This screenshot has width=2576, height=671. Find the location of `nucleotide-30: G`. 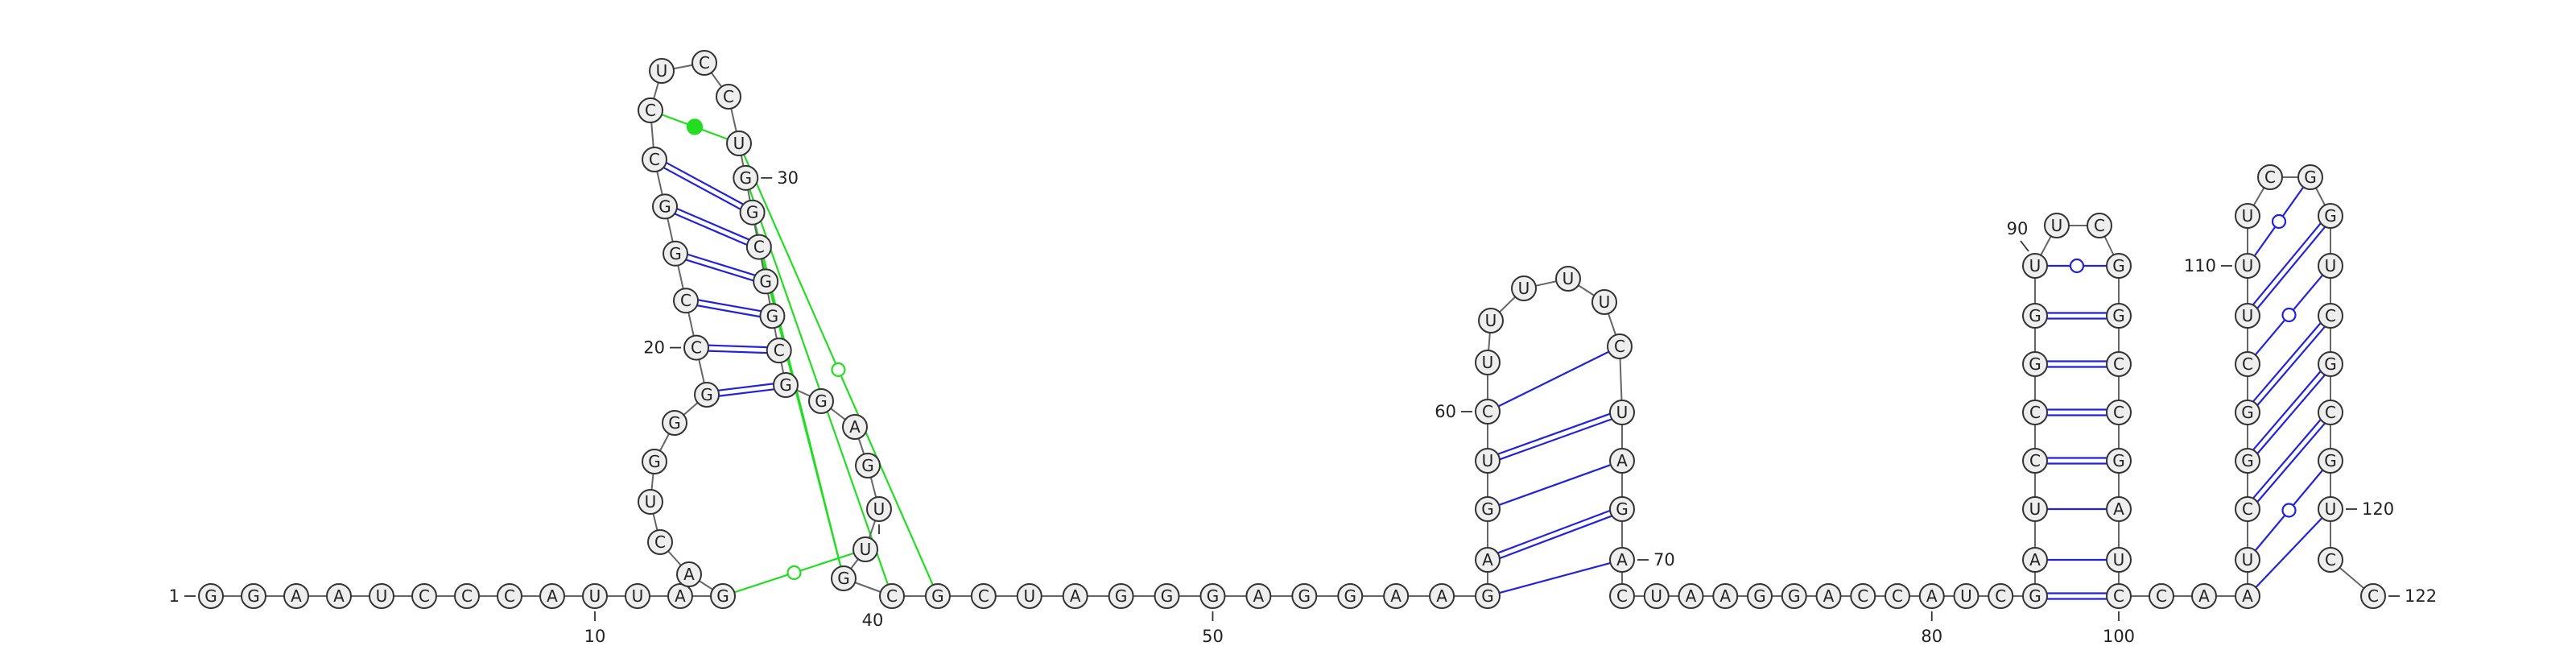

nucleotide-30: G is located at coordinates (746, 177).